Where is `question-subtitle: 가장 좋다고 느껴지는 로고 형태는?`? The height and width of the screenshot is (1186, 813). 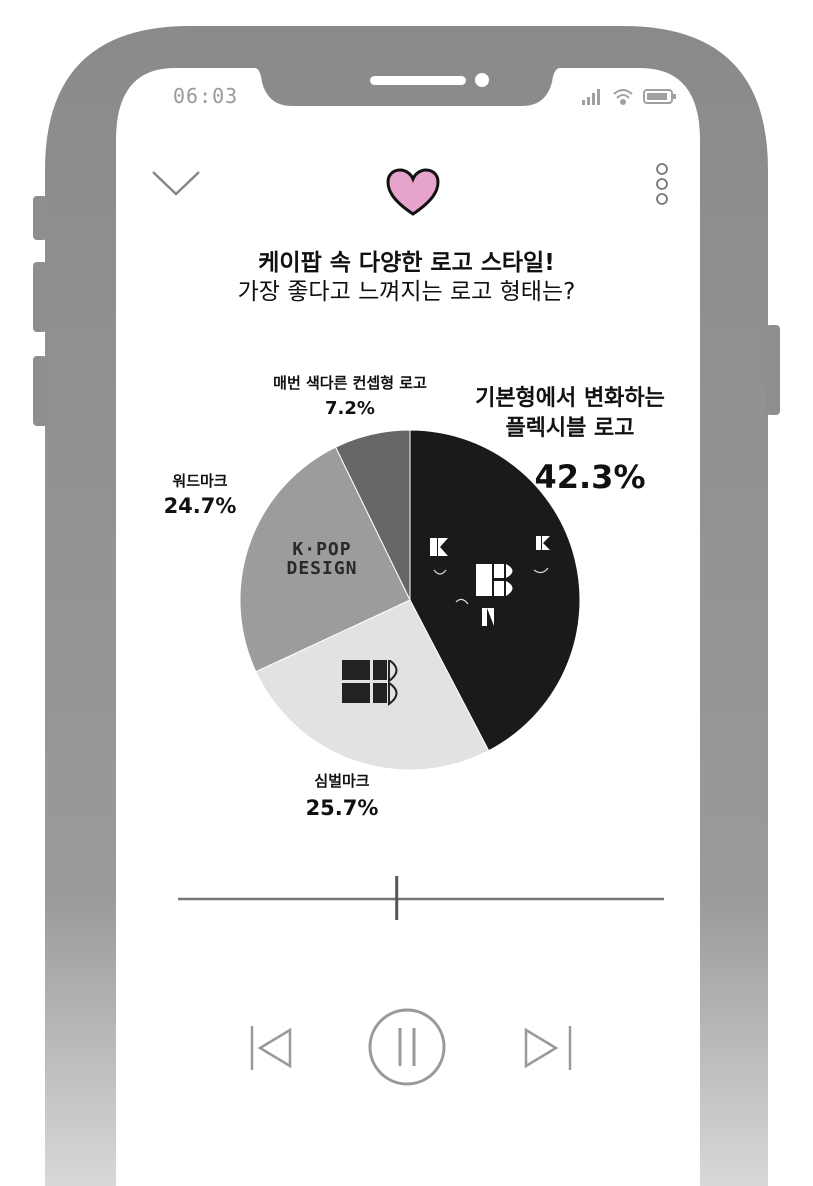 question-subtitle: 가장 좋다고 느껴지는 로고 형태는? is located at coordinates (406, 292).